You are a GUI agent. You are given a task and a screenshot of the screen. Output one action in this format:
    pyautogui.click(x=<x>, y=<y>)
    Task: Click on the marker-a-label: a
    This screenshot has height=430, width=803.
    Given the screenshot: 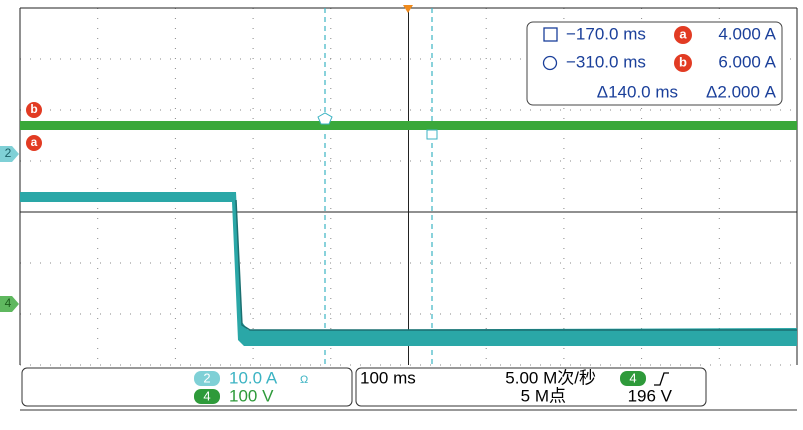 What is the action you would take?
    pyautogui.click(x=34, y=142)
    